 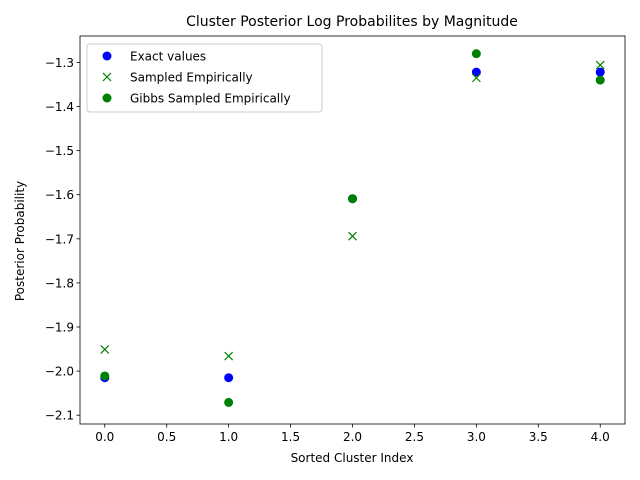 What do you see at coordinates (166, 437) in the screenshot?
I see `x-tick-label: 0.5` at bounding box center [166, 437].